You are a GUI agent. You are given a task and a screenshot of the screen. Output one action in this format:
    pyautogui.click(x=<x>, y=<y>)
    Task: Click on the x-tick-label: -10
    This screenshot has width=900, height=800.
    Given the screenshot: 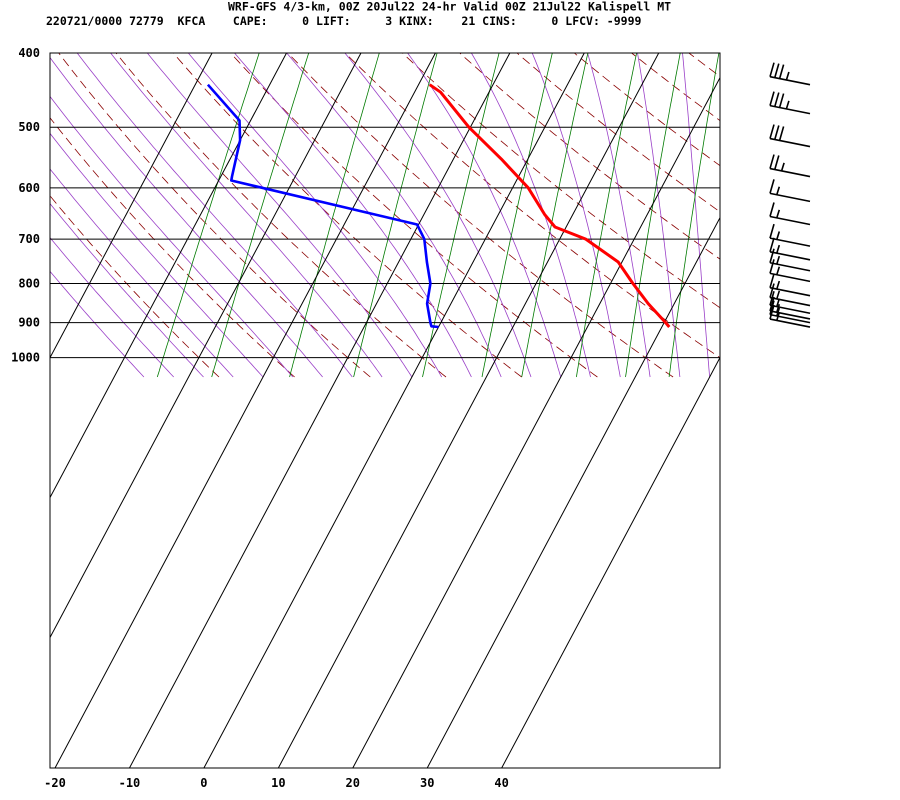 What is the action you would take?
    pyautogui.click(x=130, y=783)
    